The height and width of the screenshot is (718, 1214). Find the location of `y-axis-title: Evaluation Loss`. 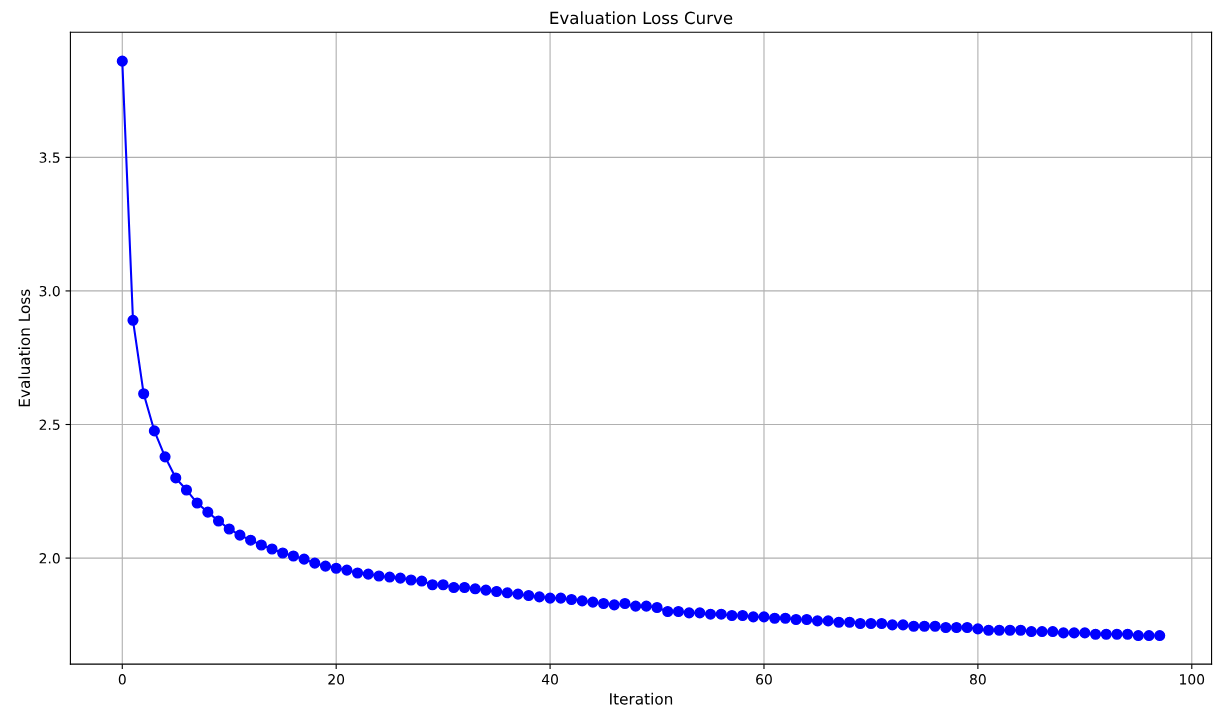

y-axis-title: Evaluation Loss is located at coordinates (24, 348).